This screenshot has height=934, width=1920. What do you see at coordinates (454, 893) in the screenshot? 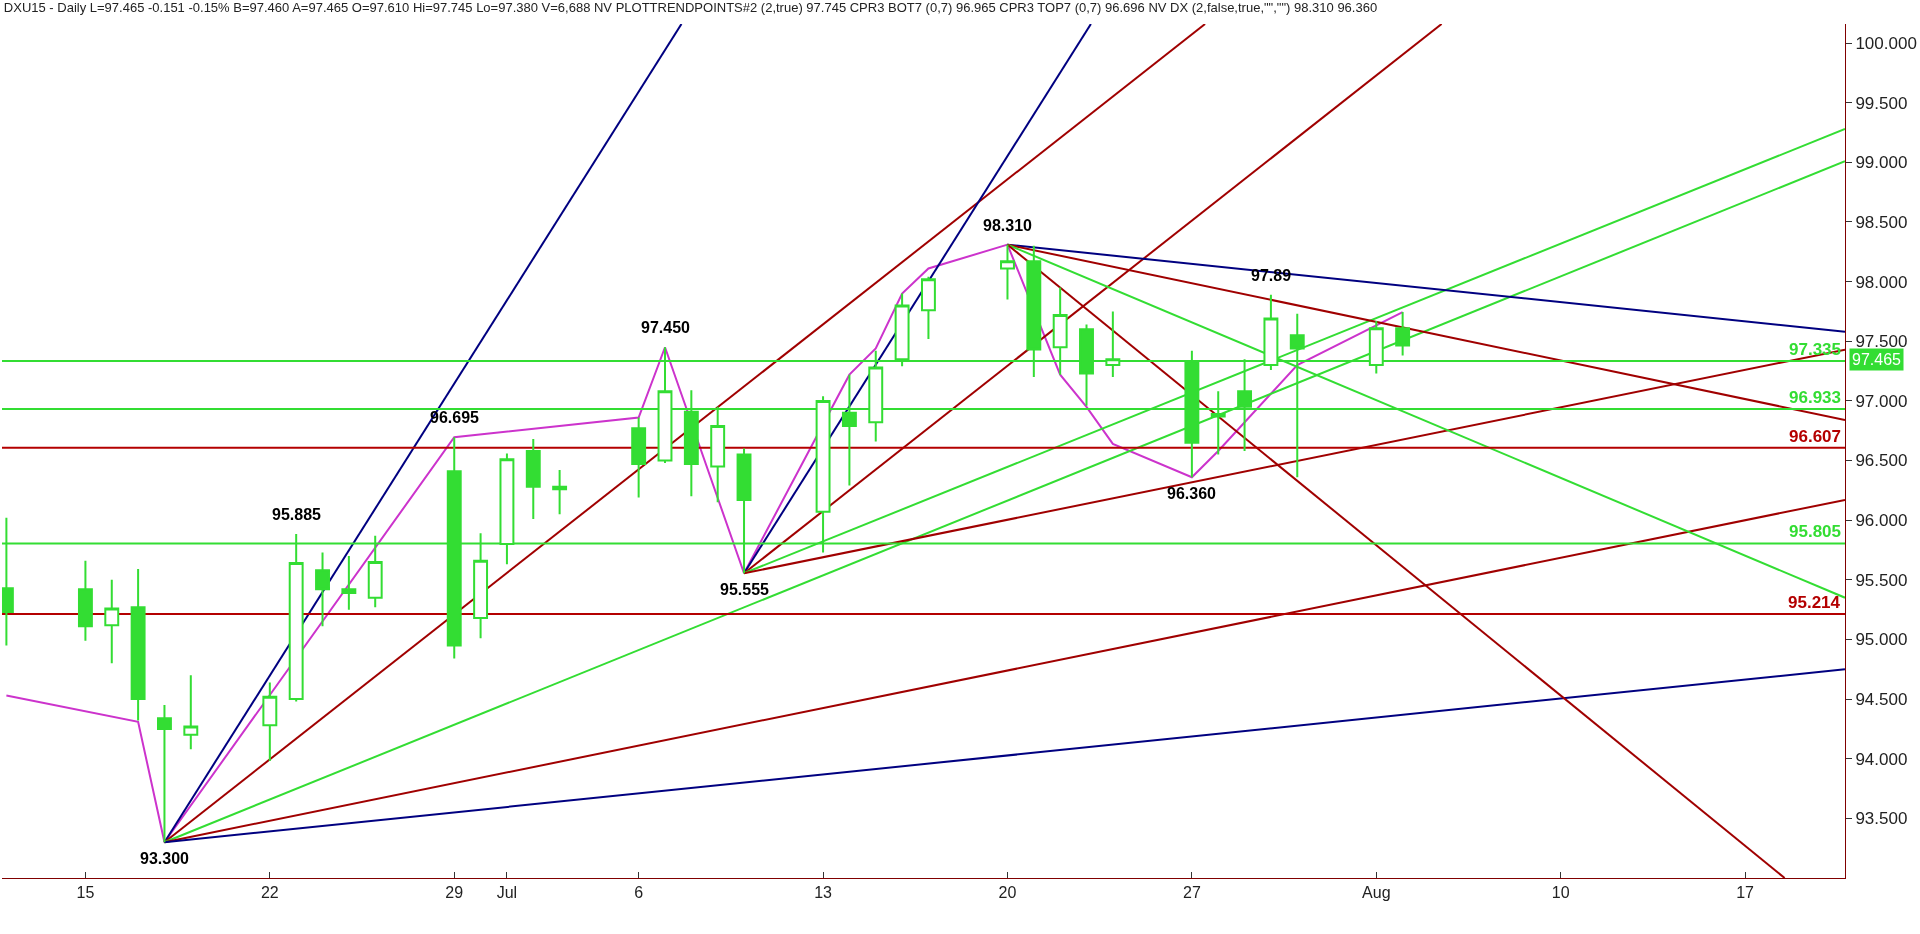
I see `x-tick-label: 29` at bounding box center [454, 893].